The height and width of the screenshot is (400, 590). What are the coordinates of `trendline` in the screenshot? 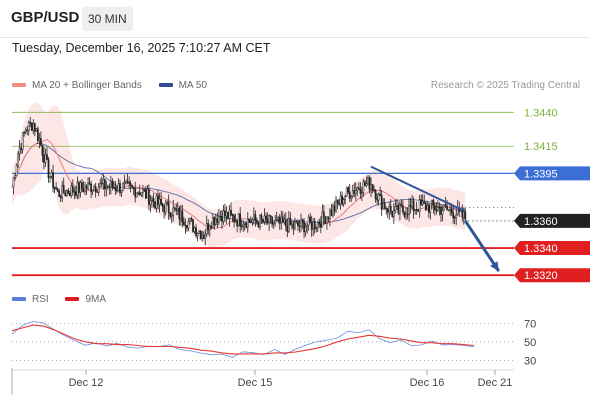 It's located at (418, 189).